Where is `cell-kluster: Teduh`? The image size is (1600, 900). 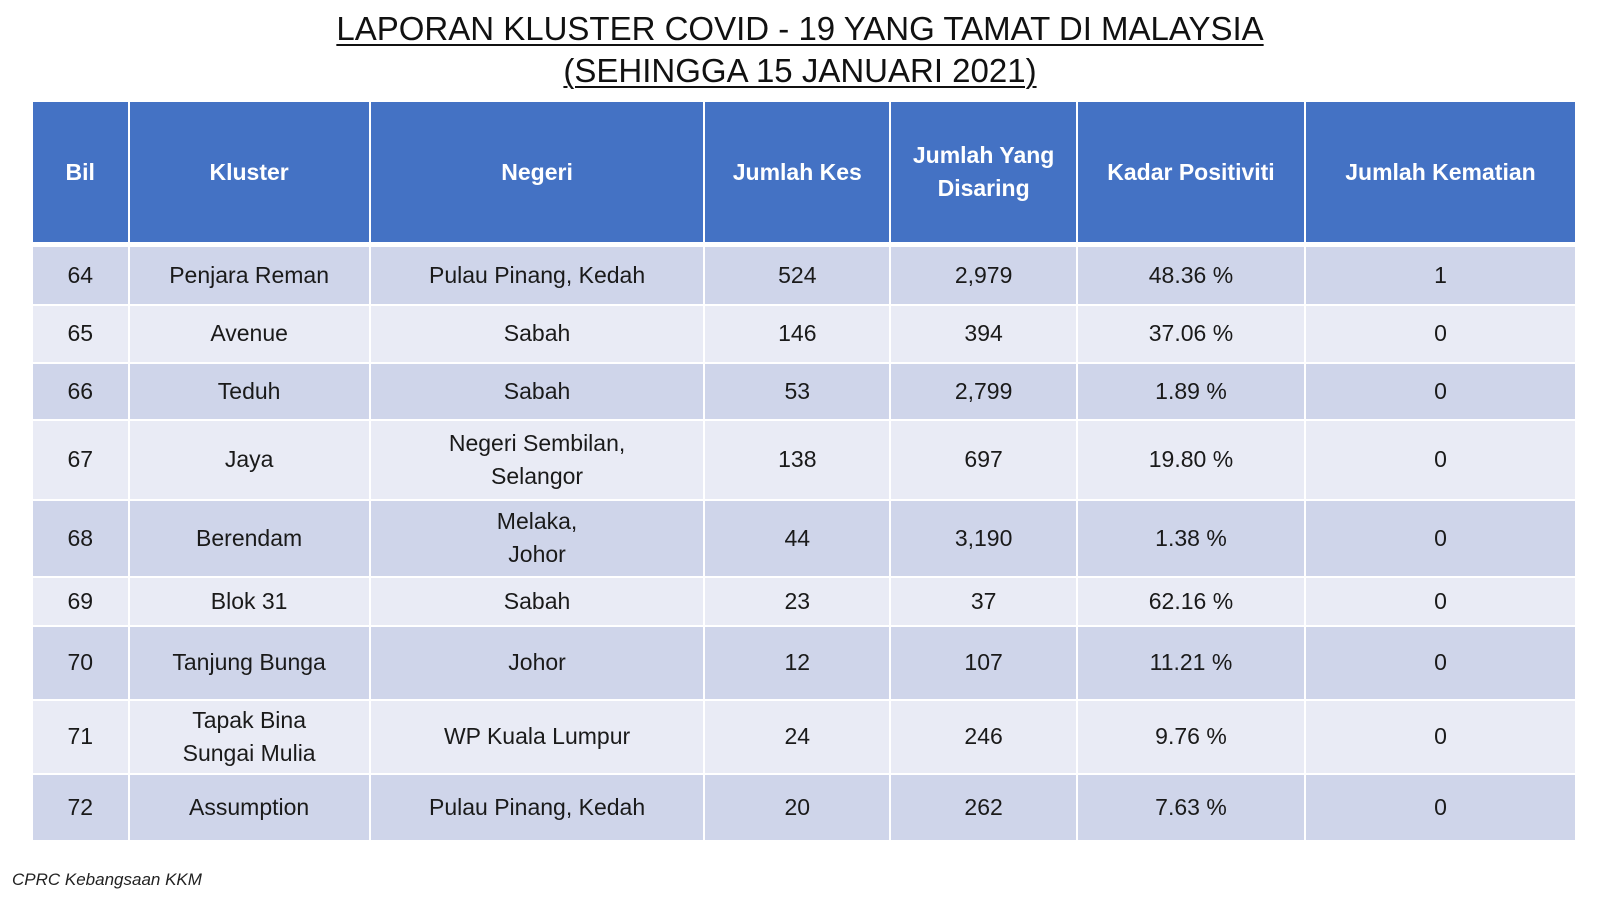 cell-kluster: Teduh is located at coordinates (249, 391).